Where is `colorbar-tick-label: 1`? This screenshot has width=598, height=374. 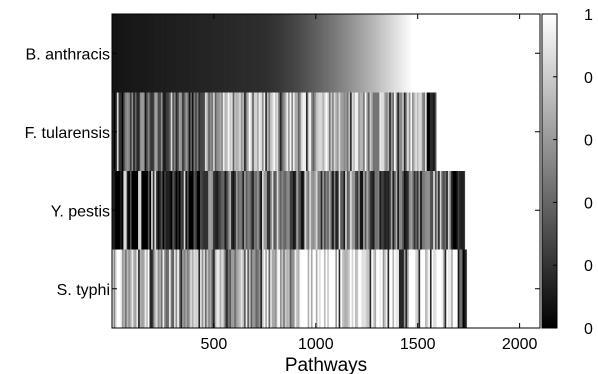
colorbar-tick-label: 1 is located at coordinates (588, 15).